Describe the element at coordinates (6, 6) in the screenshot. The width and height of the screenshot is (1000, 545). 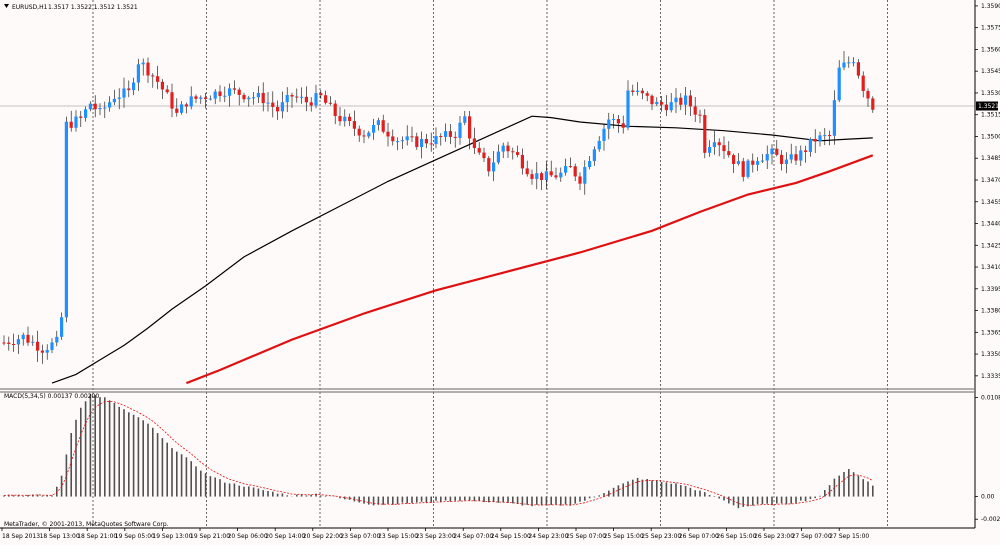
I see `triangle-down-icon` at that location.